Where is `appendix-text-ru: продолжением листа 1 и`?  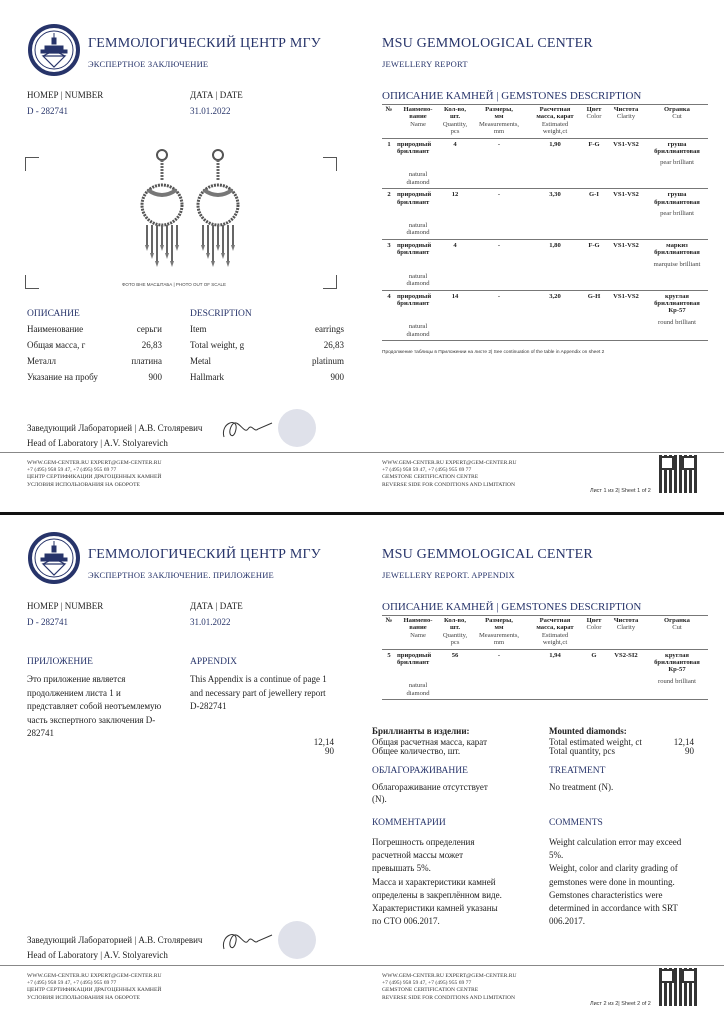
appendix-text-ru: продолжением листа 1 и is located at coordinates (74, 692).